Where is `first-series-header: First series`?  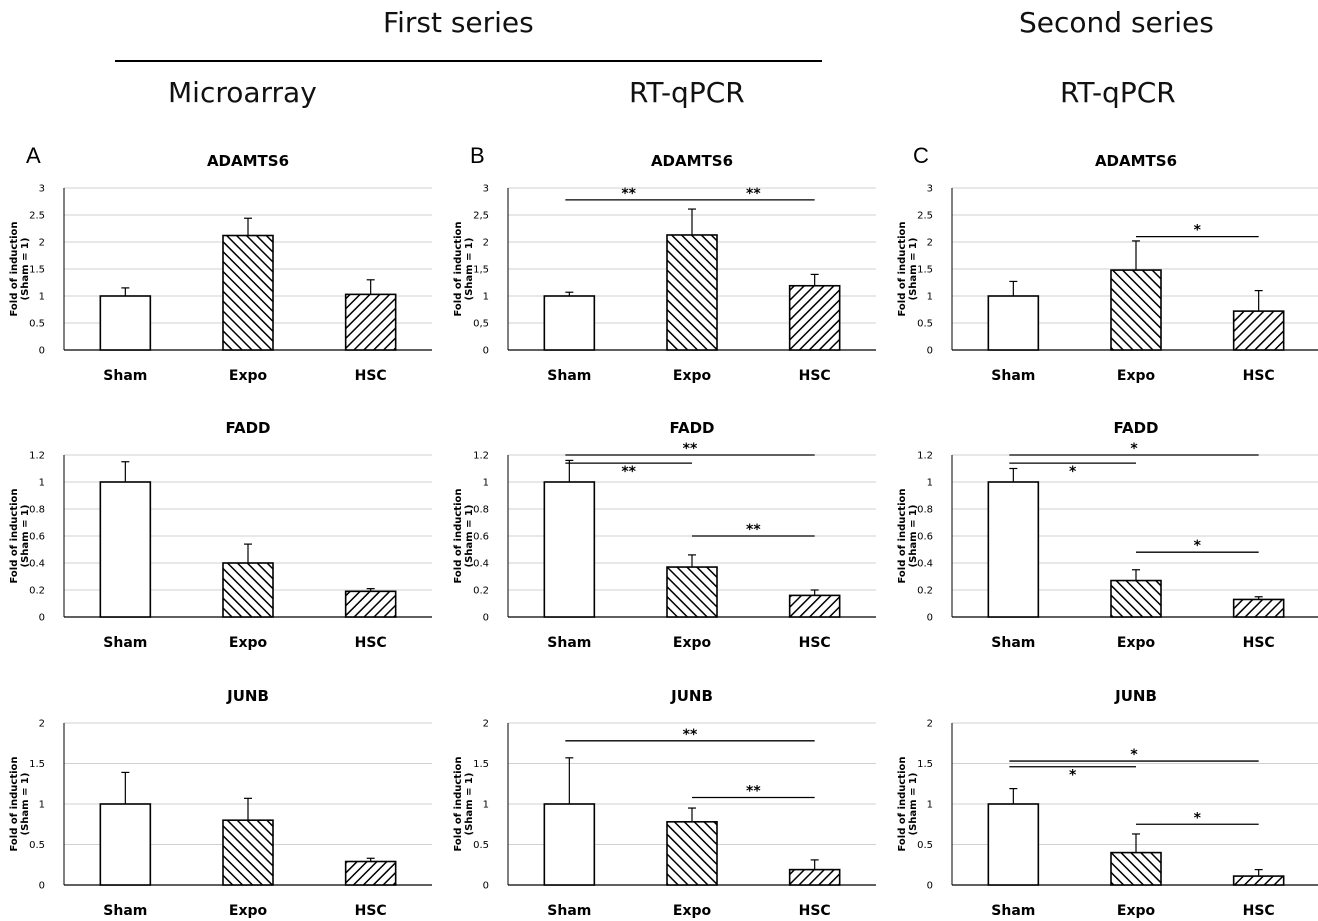
first-series-header: First series is located at coordinates (458, 22).